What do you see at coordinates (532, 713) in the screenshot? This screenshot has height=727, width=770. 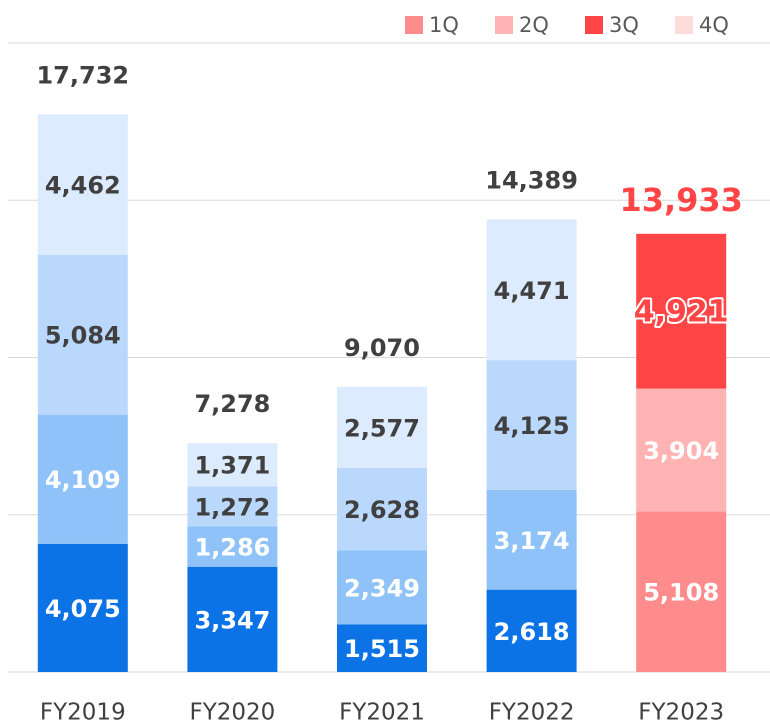 I see `x-tick-label: FY2022` at bounding box center [532, 713].